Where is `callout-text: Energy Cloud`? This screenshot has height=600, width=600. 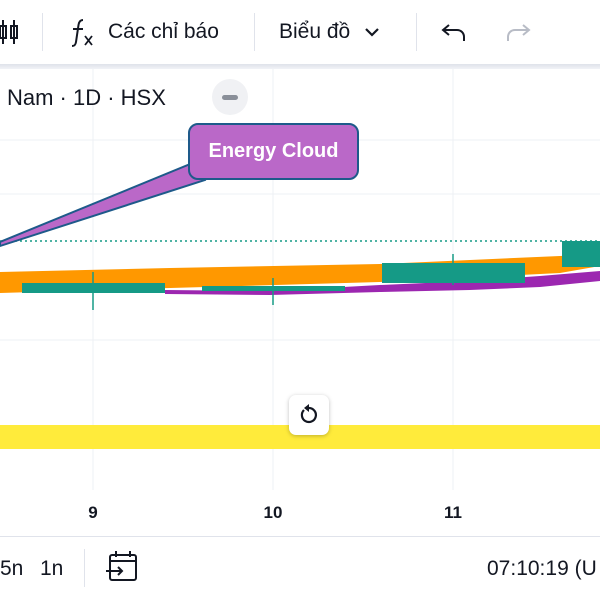
callout-text: Energy Cloud is located at coordinates (273, 150).